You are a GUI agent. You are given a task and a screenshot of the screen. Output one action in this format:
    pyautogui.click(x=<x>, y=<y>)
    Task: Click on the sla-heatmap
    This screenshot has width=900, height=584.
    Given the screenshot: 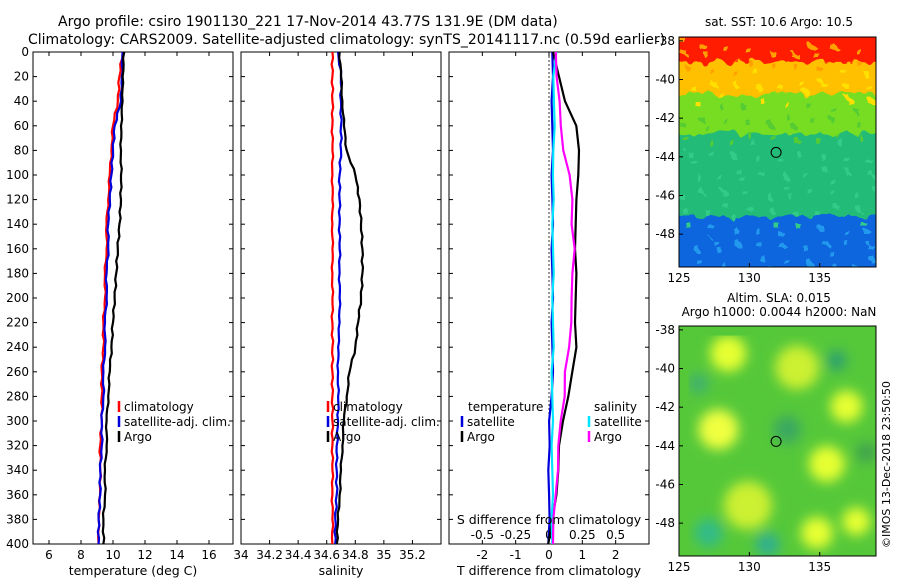 What is the action you would take?
    pyautogui.click(x=777, y=441)
    